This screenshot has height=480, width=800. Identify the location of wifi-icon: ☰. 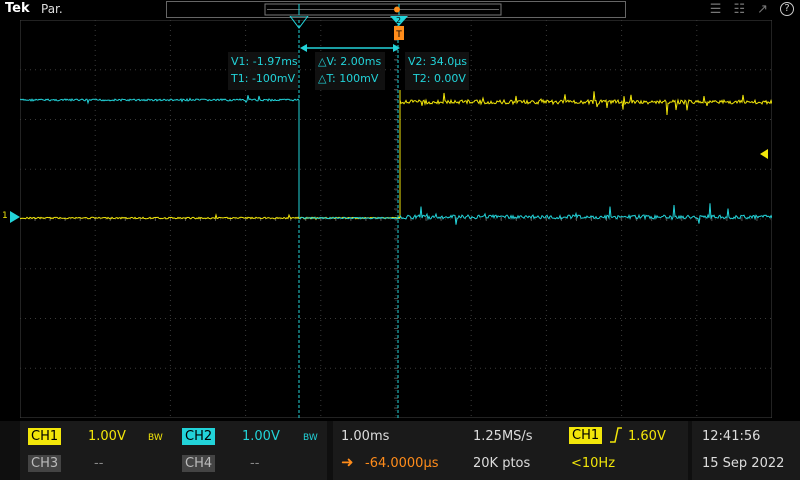
(715, 9).